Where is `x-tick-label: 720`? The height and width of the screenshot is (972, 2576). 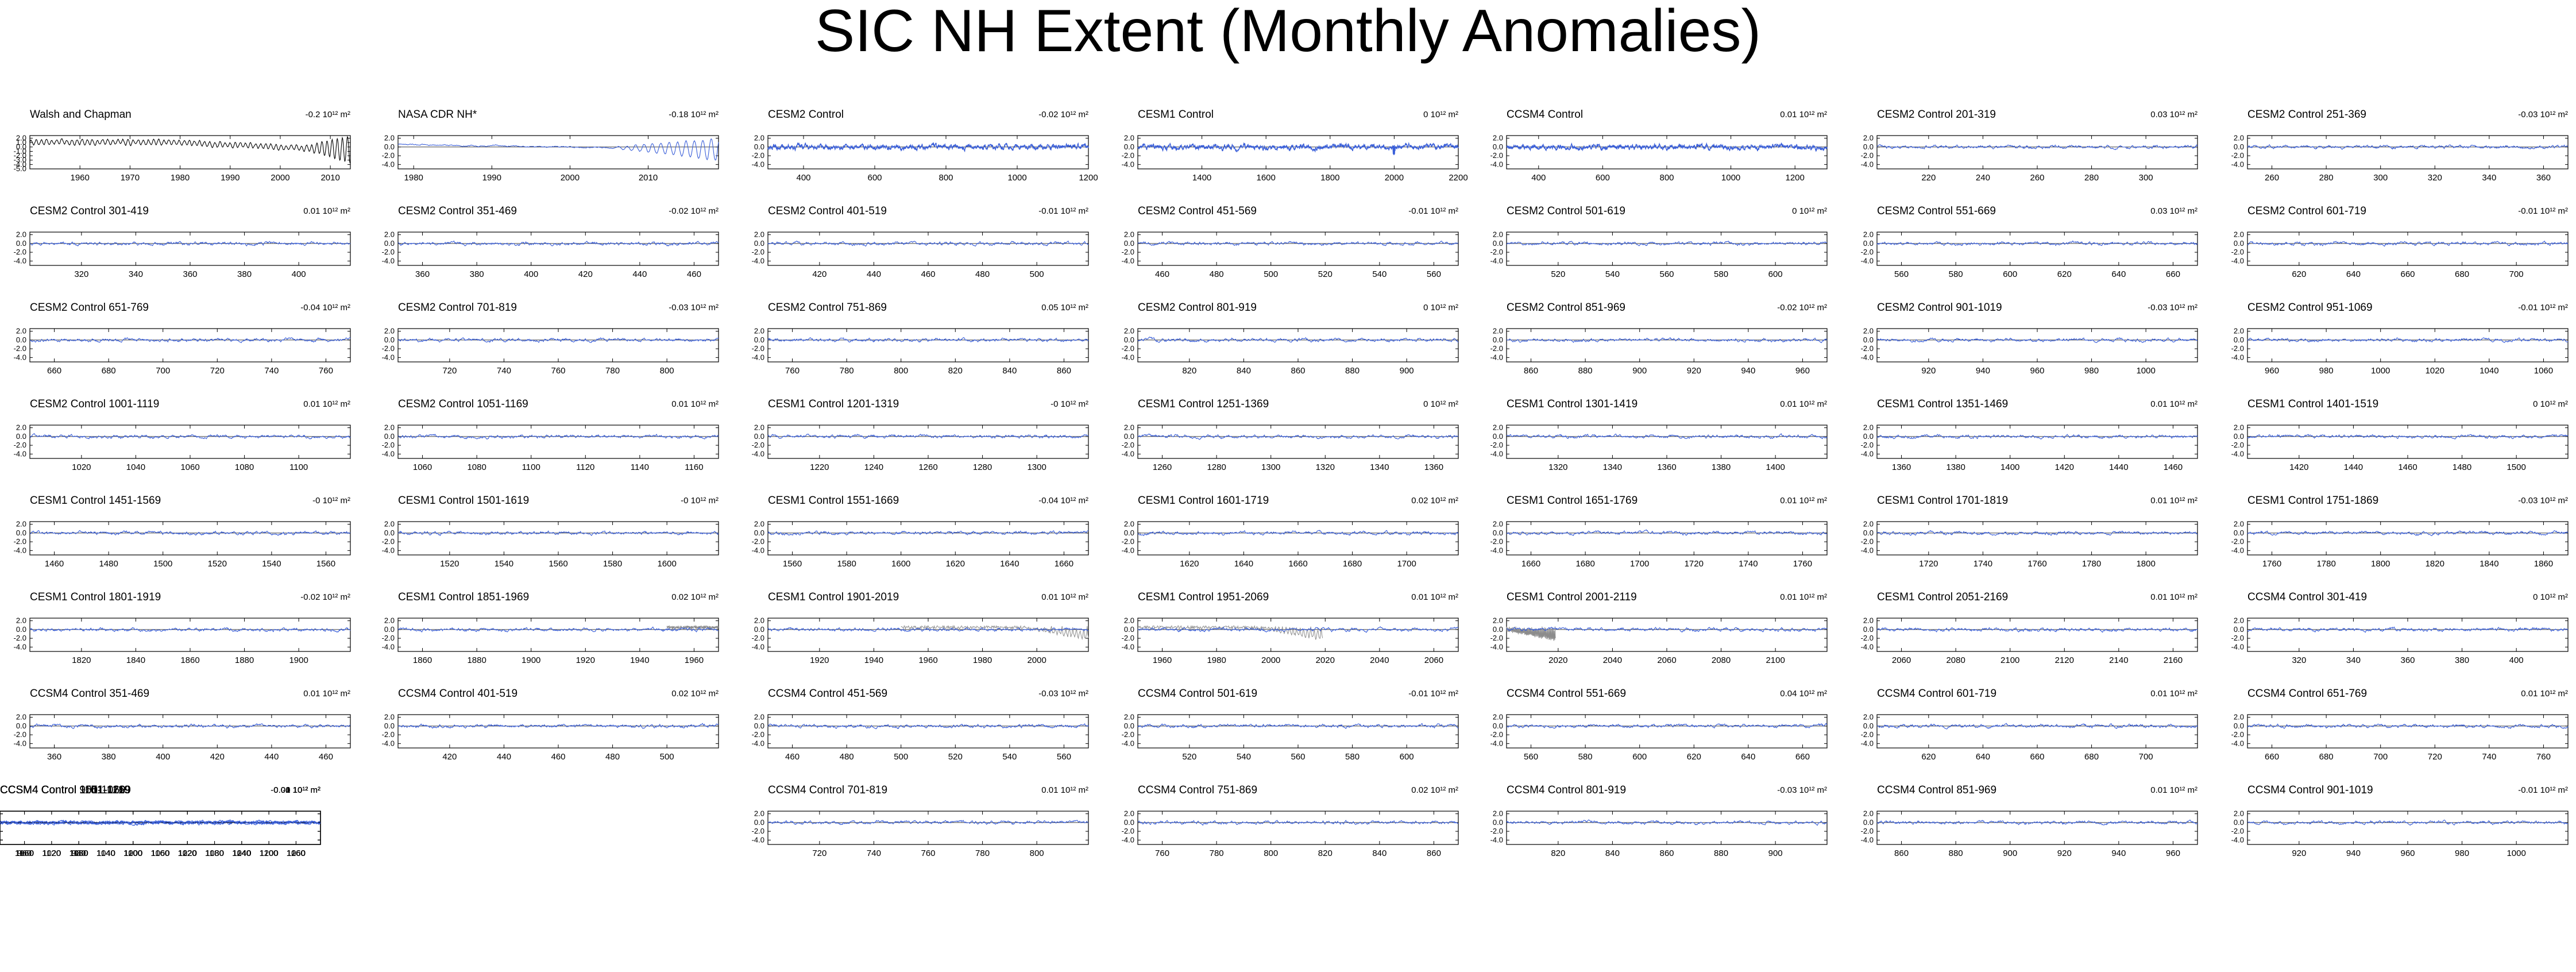
x-tick-label: 720 is located at coordinates (2435, 757).